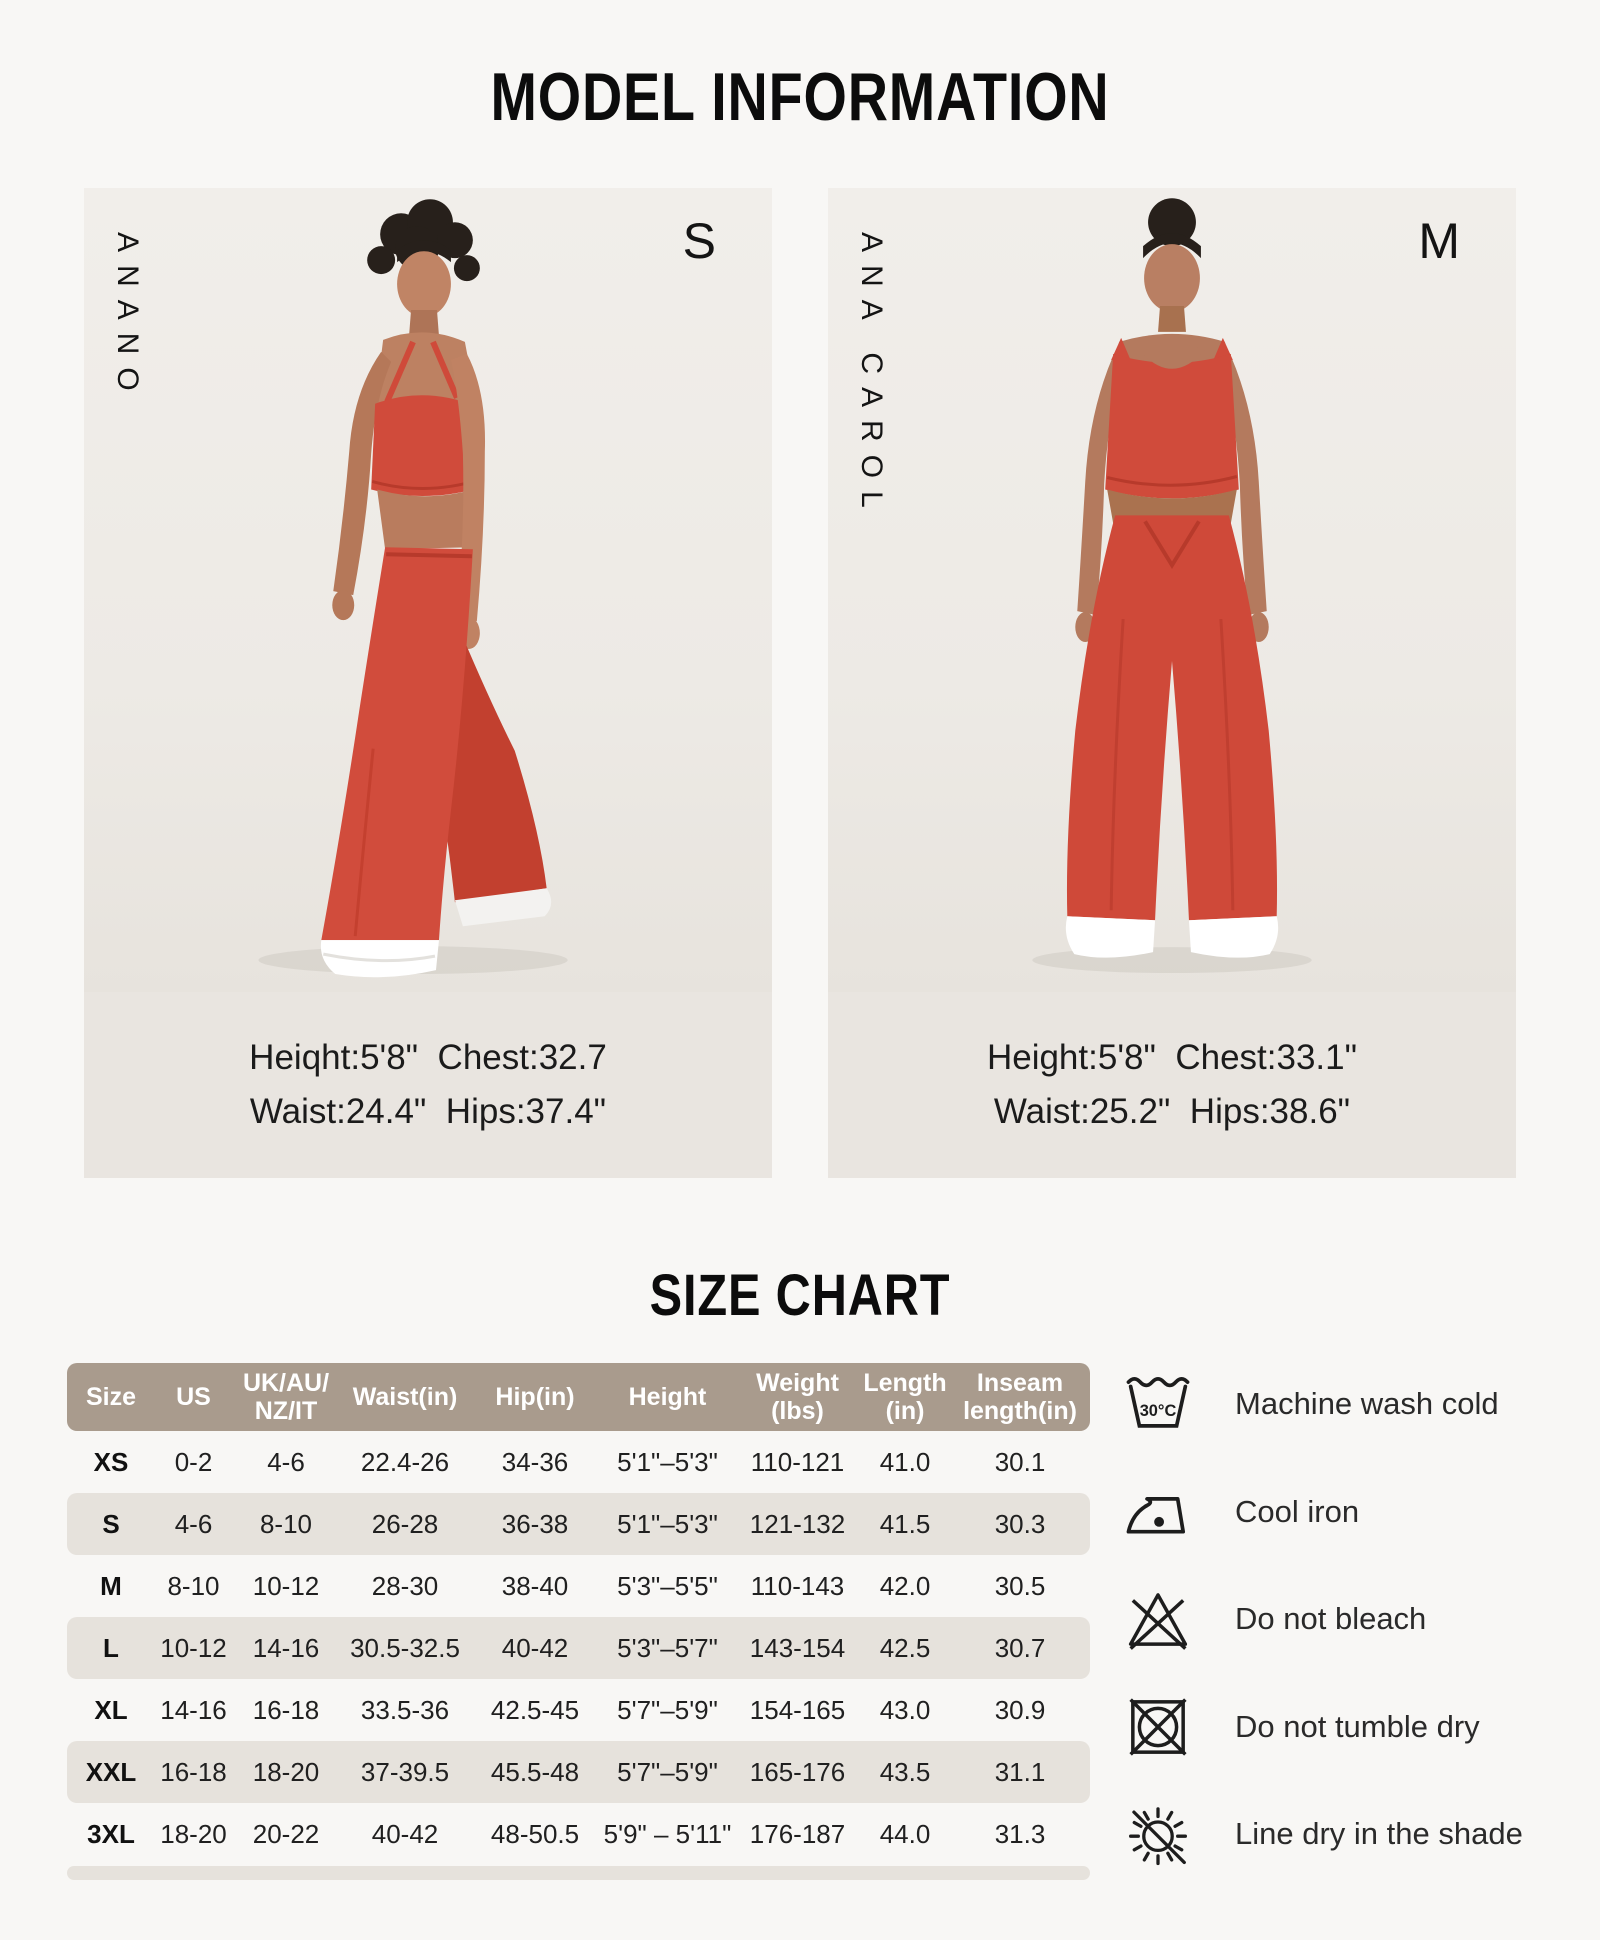  What do you see at coordinates (405, 1771) in the screenshot?
I see `value-cell: 37-39.5` at bounding box center [405, 1771].